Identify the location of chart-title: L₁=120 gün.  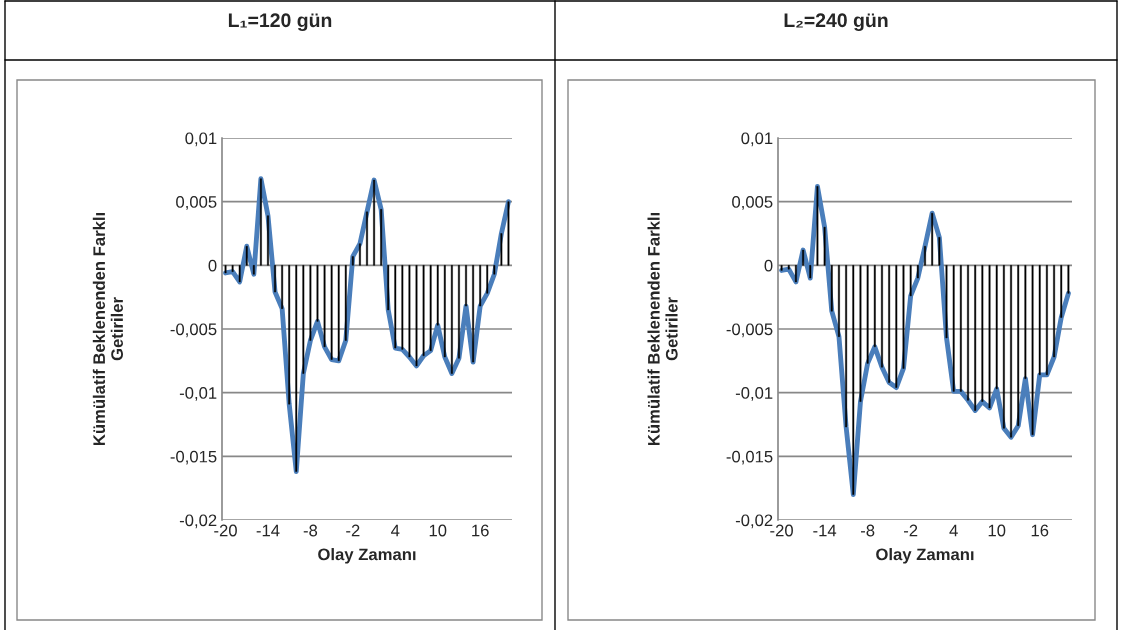
(280, 22).